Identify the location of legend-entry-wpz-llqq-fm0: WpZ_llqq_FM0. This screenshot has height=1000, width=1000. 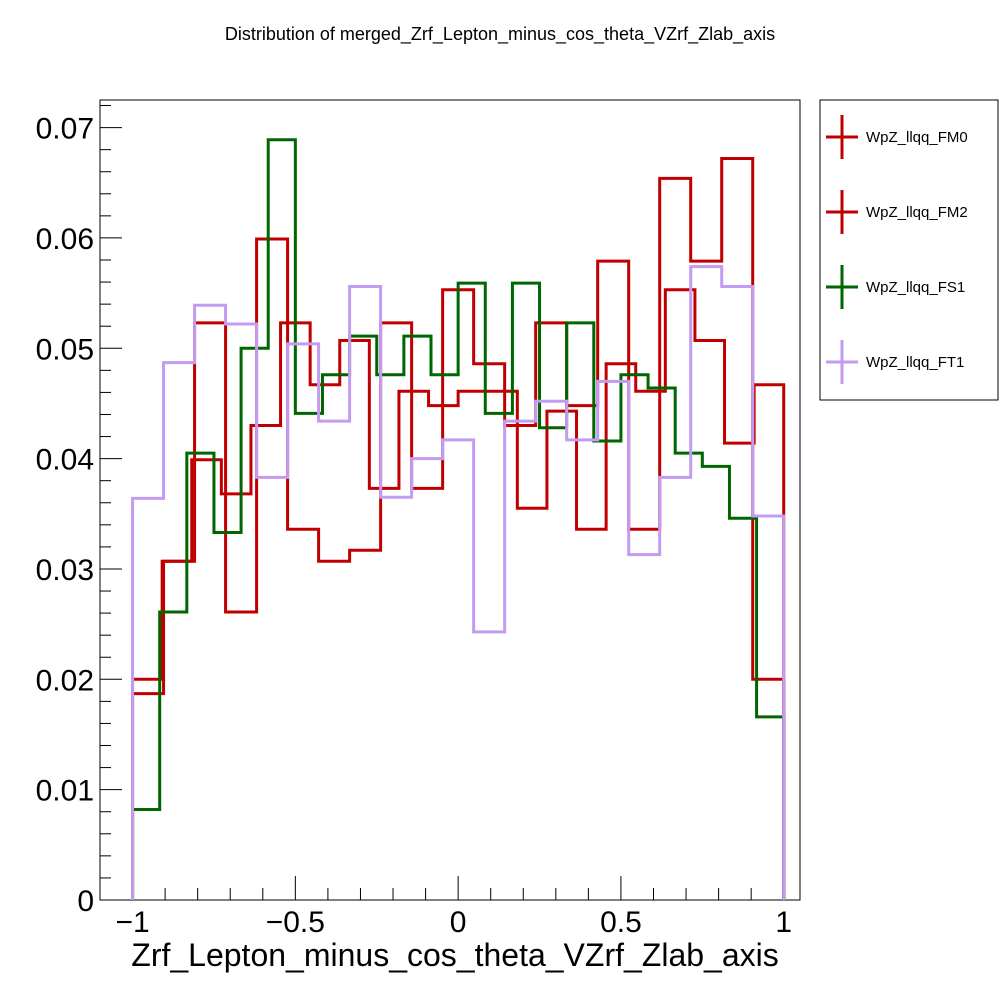
(897, 137).